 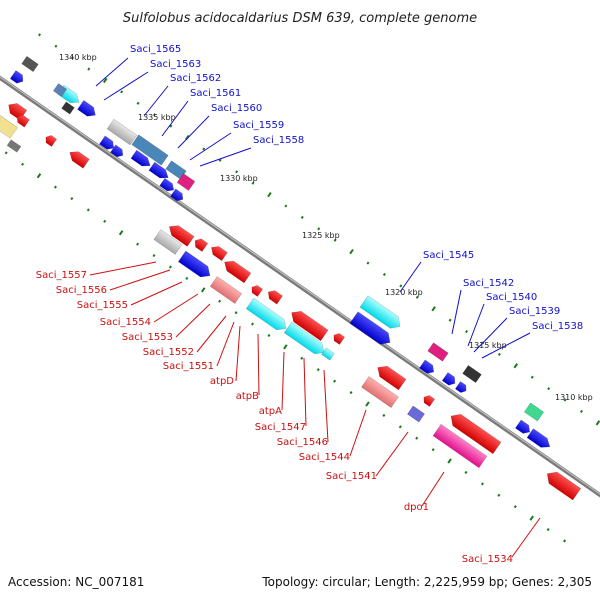 What do you see at coordinates (278, 140) in the screenshot?
I see `gene-label-forward: Saci_1558` at bounding box center [278, 140].